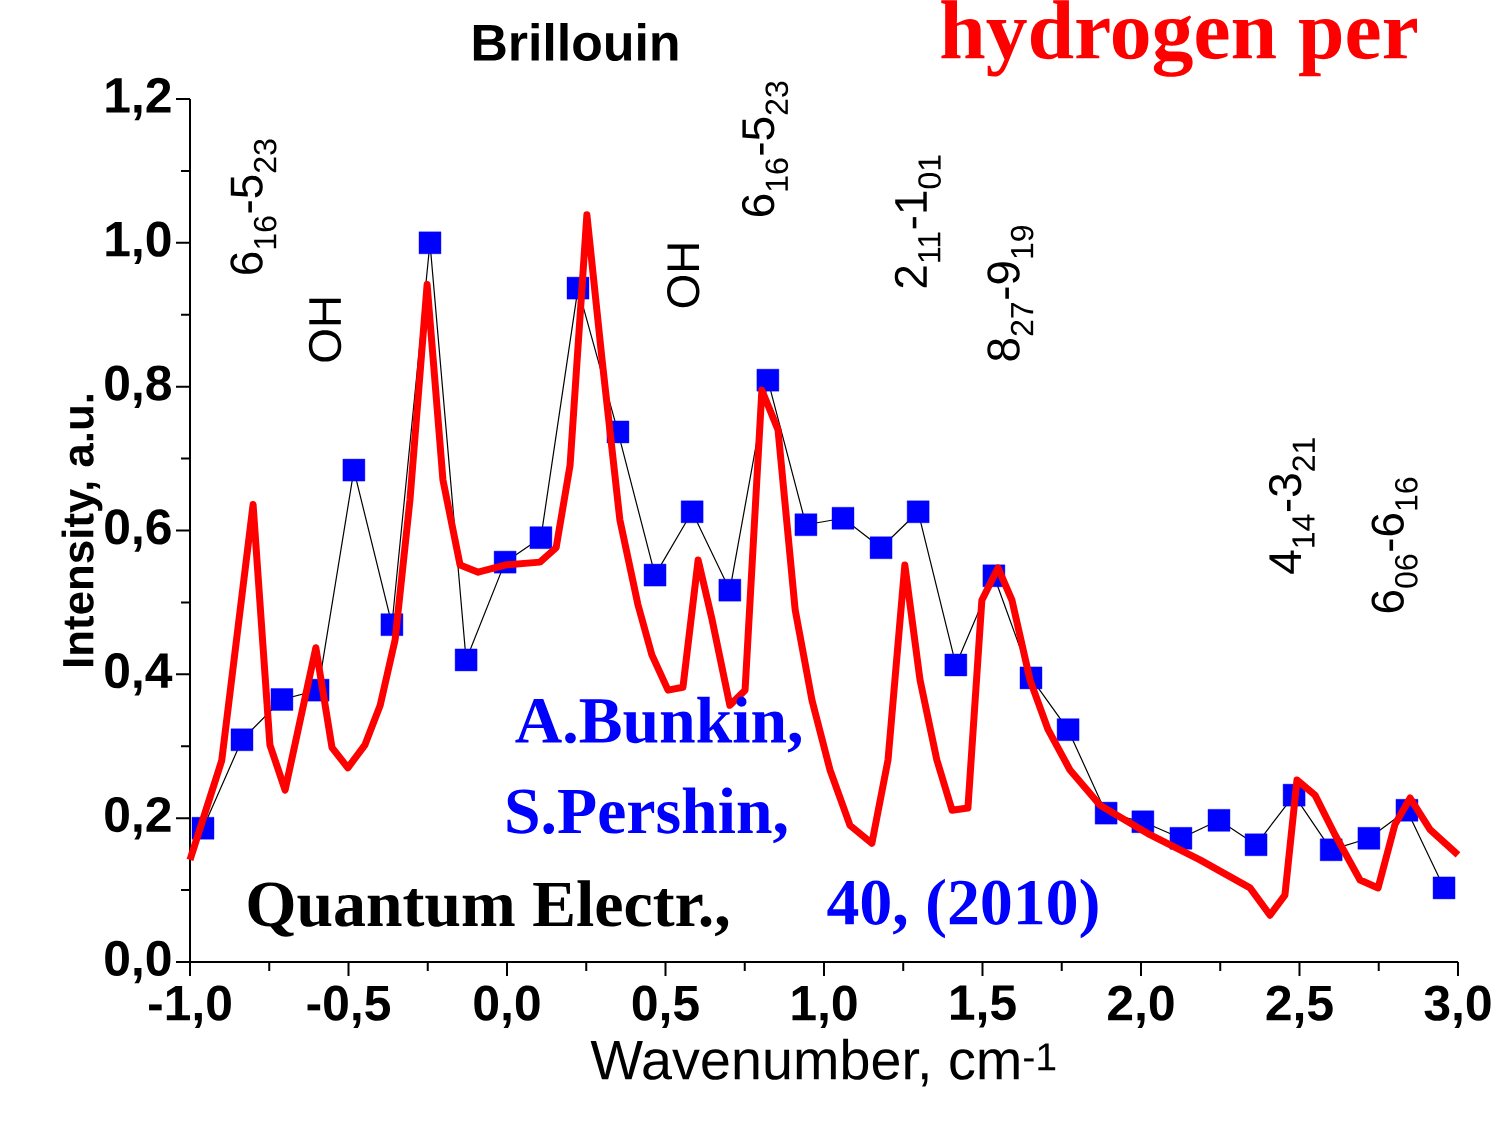 The height and width of the screenshot is (1146, 1508). What do you see at coordinates (138, 243) in the screenshot?
I see `y-tick-label: 1,0` at bounding box center [138, 243].